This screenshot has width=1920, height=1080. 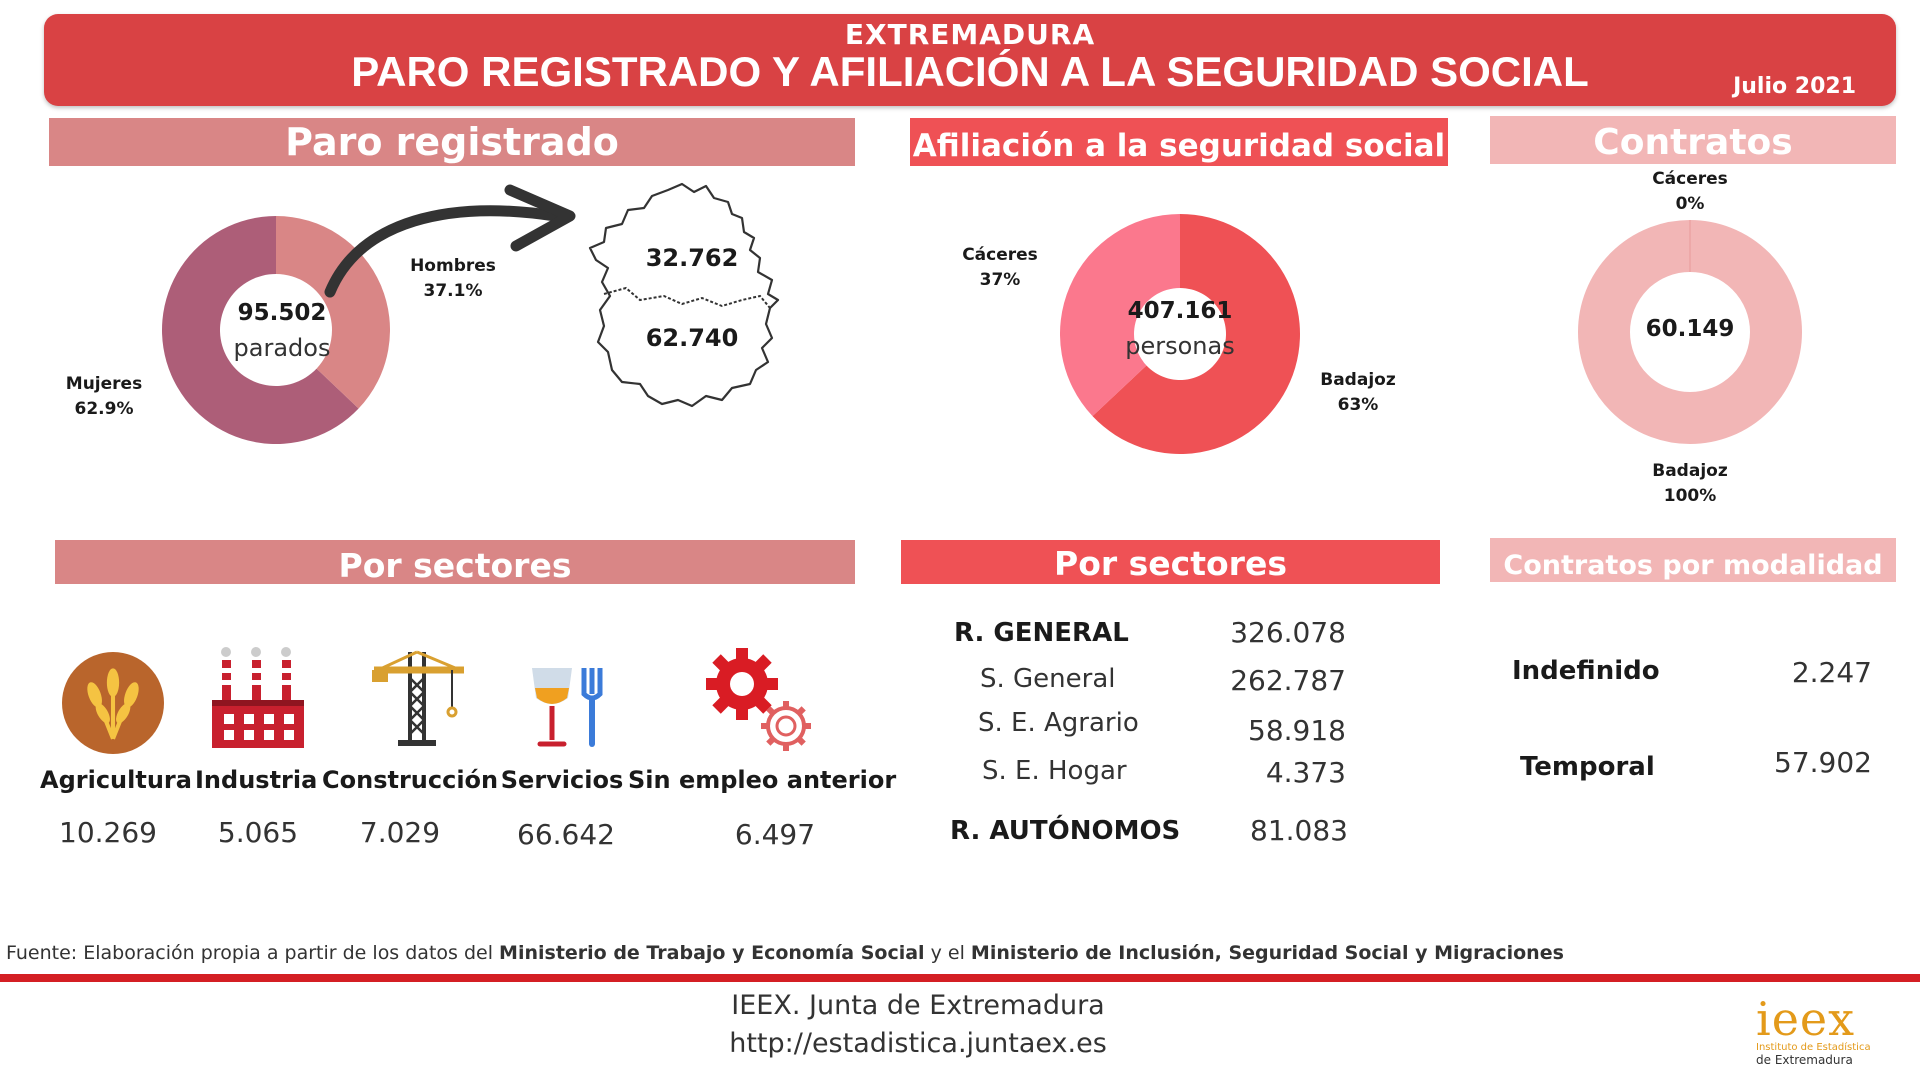 What do you see at coordinates (455, 562) in the screenshot?
I see `paro-sectores-band: Por sectores` at bounding box center [455, 562].